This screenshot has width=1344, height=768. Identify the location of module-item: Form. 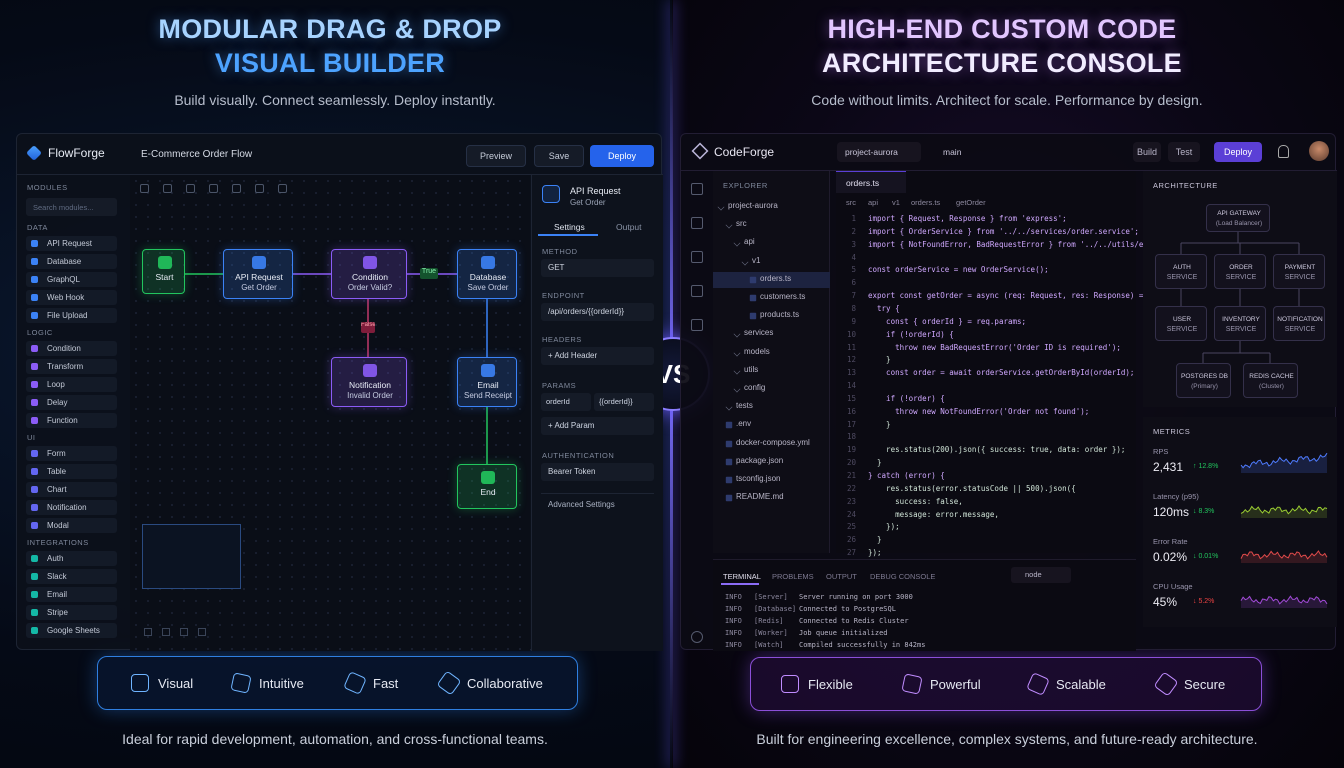
(71, 453).